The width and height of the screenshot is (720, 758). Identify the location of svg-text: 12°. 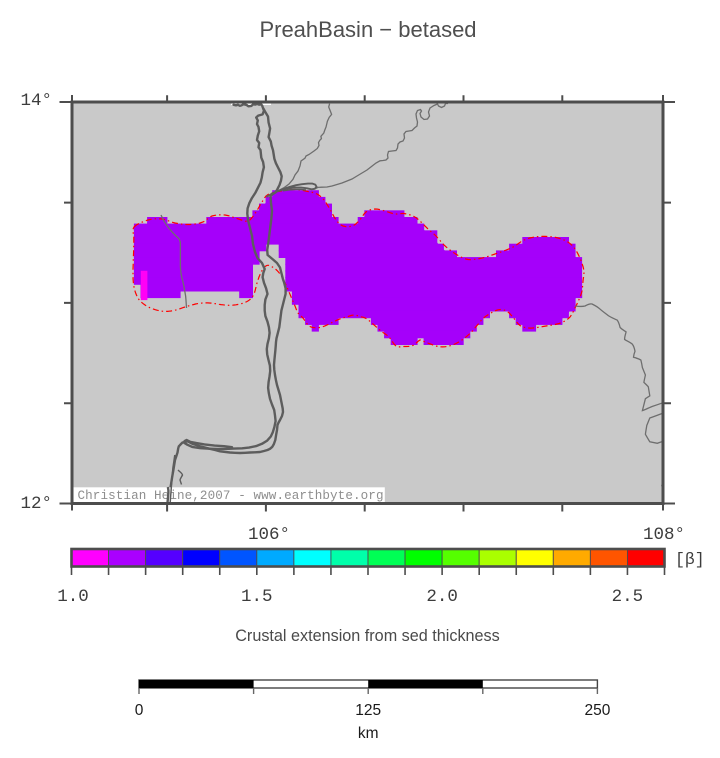
(36, 504).